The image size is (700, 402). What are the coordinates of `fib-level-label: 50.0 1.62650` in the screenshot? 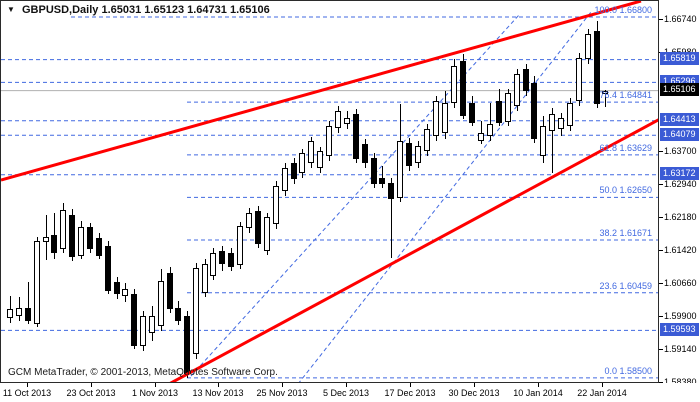 It's located at (625, 190).